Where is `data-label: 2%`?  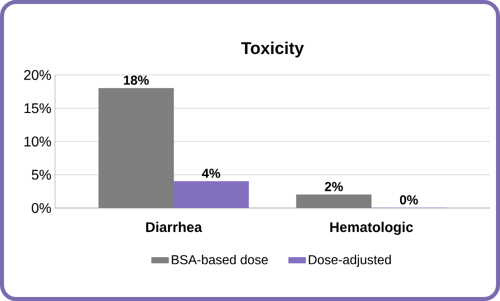
data-label: 2% is located at coordinates (333, 187).